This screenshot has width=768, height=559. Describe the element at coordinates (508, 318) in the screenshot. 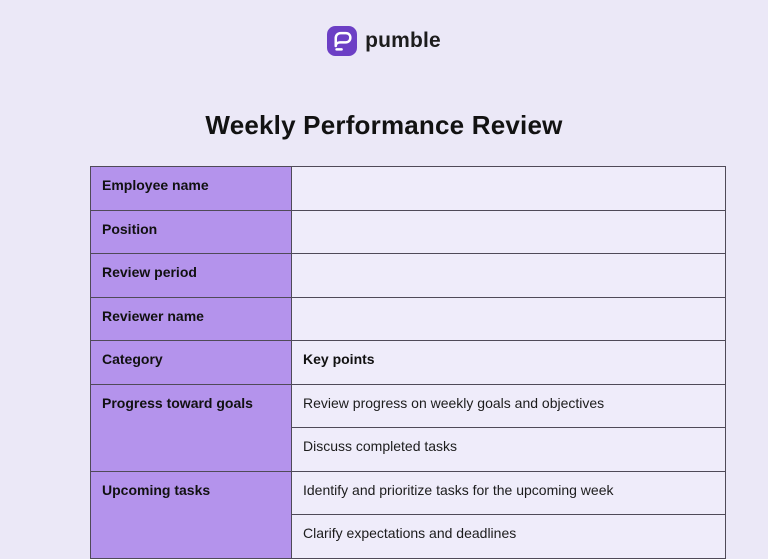

I see `reviewer-name-value` at that location.